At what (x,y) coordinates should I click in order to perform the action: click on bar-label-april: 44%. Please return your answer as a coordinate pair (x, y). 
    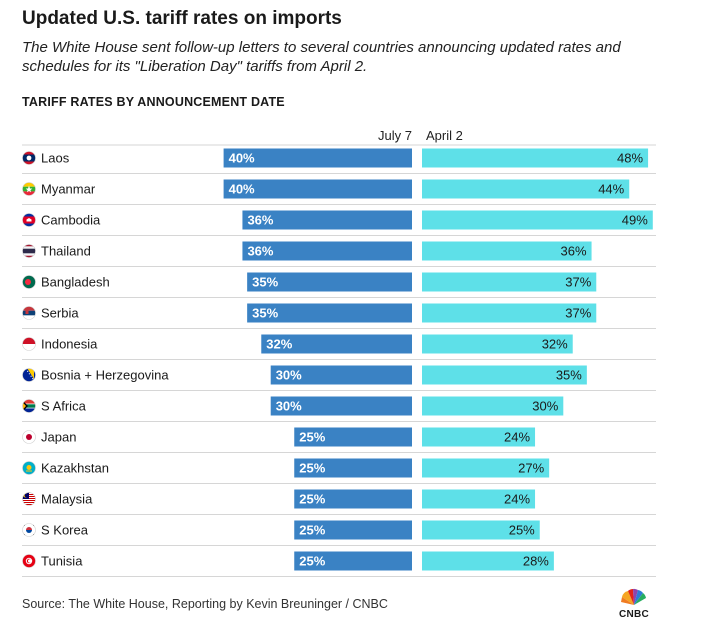
    Looking at the image, I should click on (611, 189).